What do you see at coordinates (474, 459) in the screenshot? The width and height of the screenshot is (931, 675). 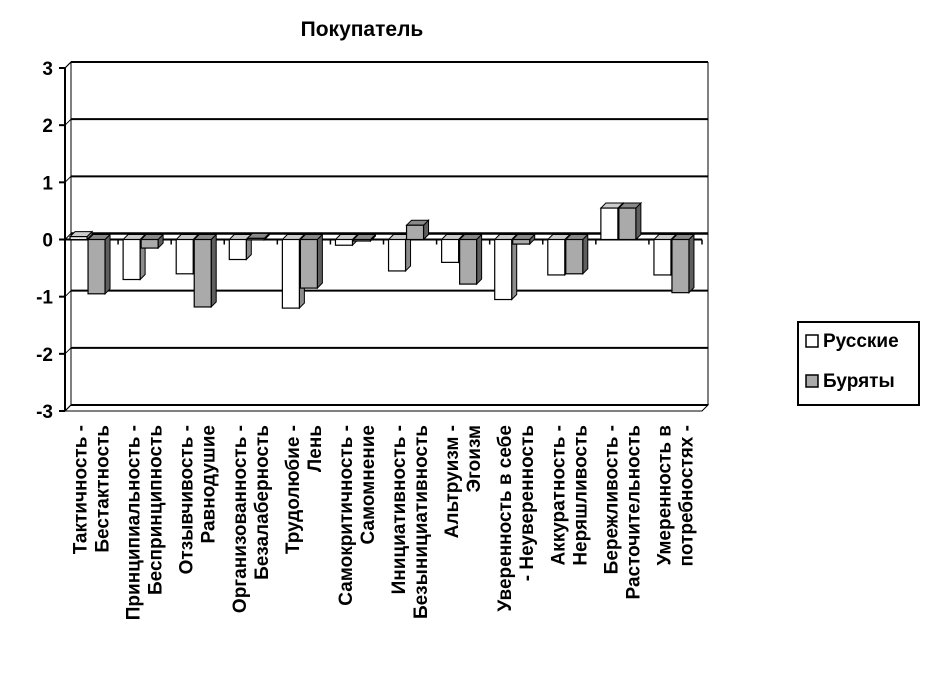 I see `x-tick-label: Эгоизм` at bounding box center [474, 459].